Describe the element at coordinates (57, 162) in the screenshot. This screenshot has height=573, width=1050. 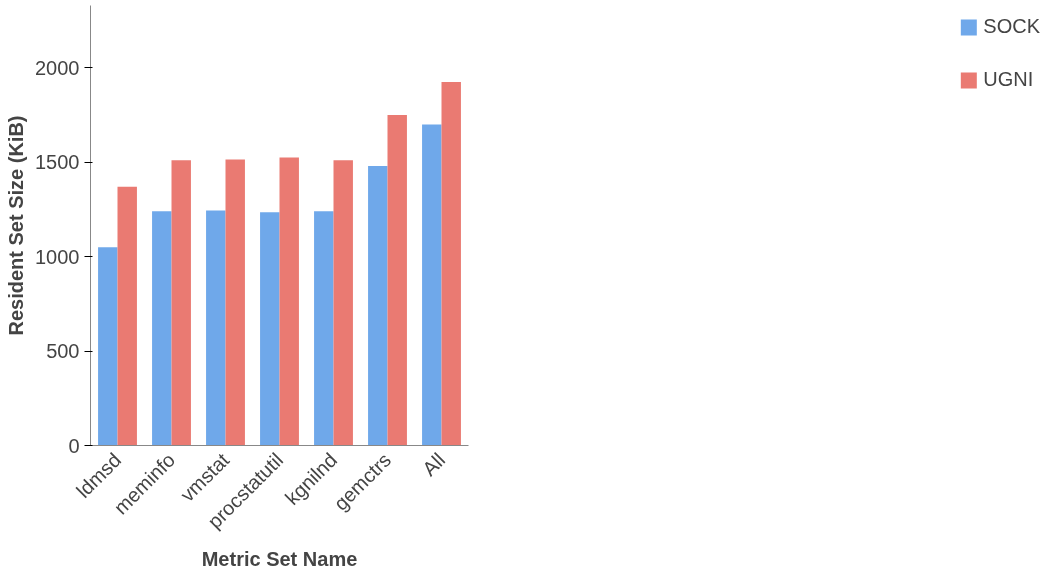
I see `y-tick-label: 1500` at that location.